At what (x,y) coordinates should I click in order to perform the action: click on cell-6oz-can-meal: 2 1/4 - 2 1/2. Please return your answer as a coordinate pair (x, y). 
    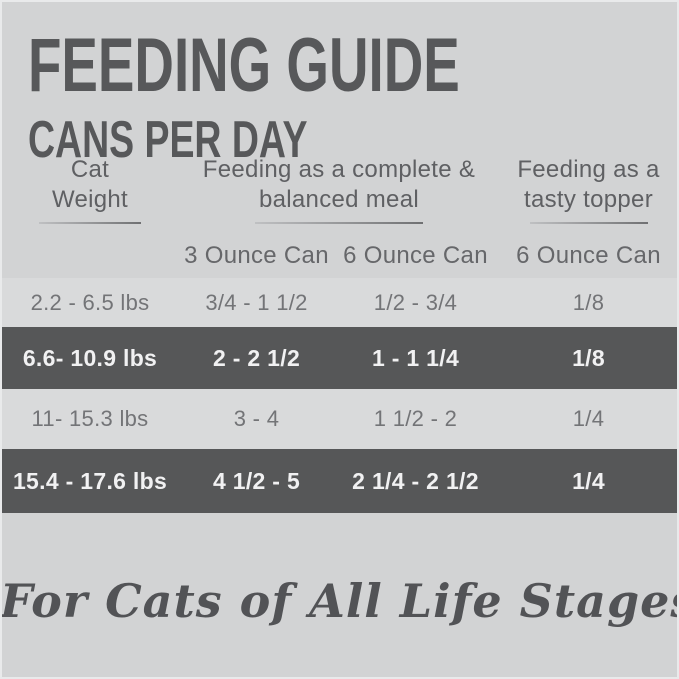
    Looking at the image, I should click on (415, 480).